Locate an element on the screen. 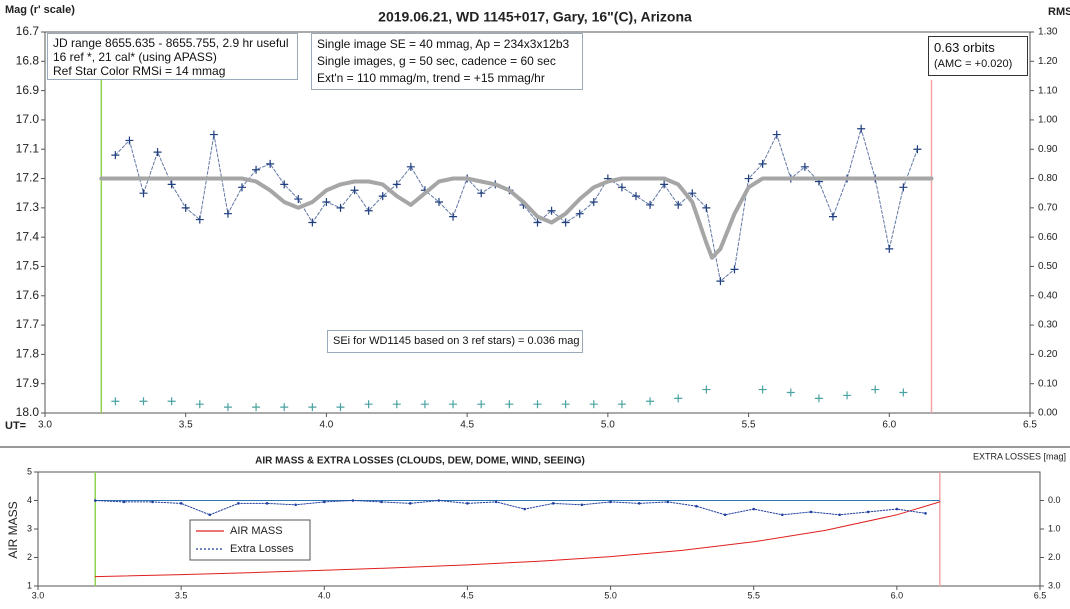  y-tick-label: 3 is located at coordinates (29, 528).